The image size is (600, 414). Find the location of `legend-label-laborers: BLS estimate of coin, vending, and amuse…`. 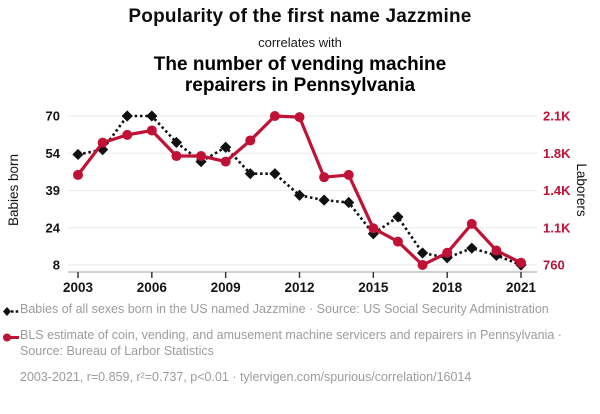

legend-label-laborers: BLS estimate of coin, vending, and amuse… is located at coordinates (291, 343).